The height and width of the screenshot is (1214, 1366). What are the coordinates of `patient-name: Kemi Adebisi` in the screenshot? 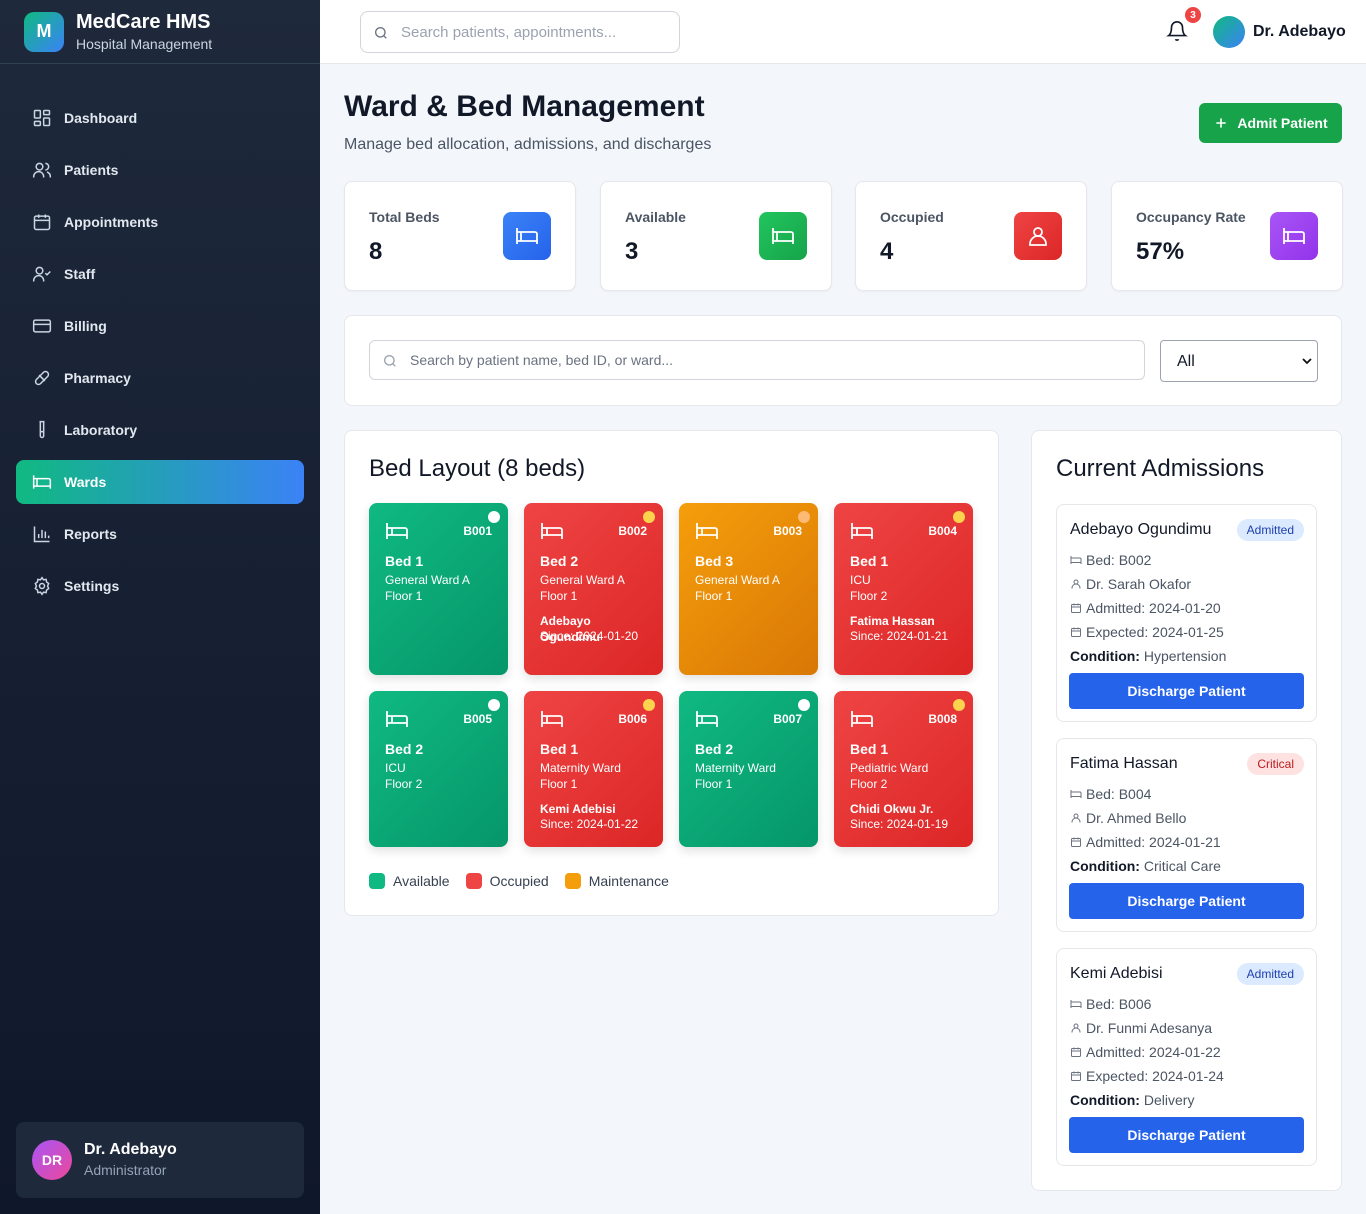 It's located at (1116, 973).